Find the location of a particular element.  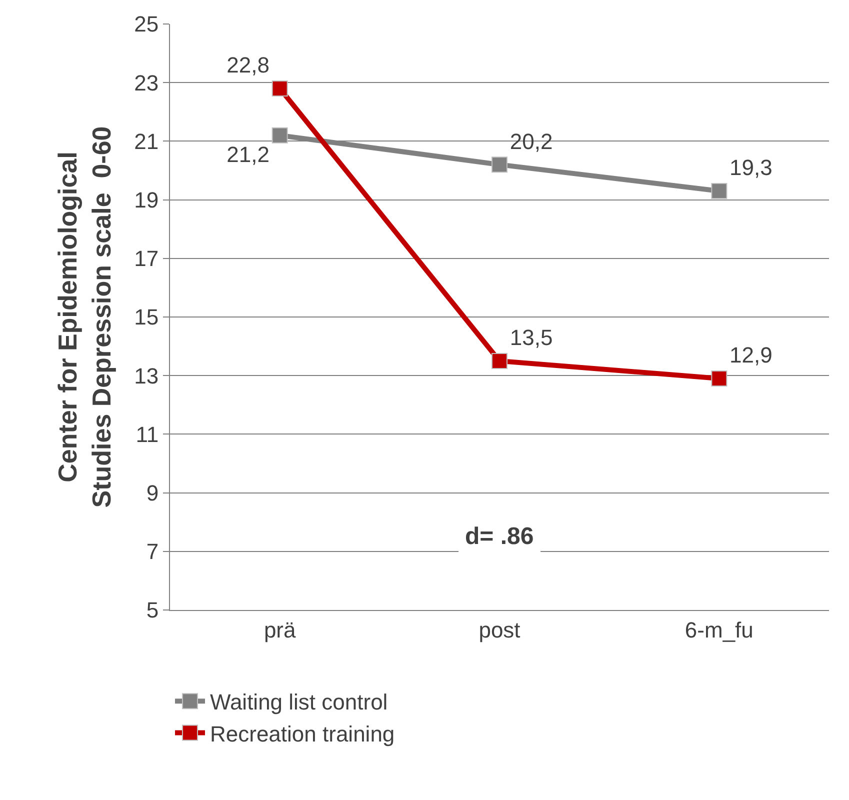

y-tick-label: 11 is located at coordinates (147, 434).